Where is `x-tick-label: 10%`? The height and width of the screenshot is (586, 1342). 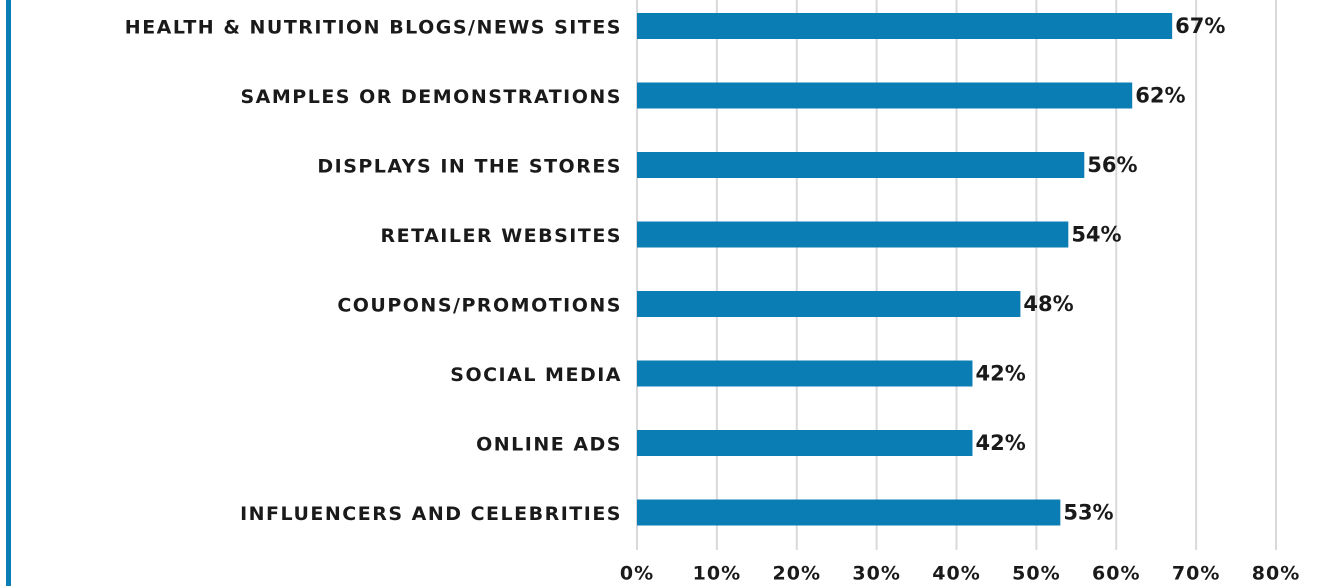 x-tick-label: 10% is located at coordinates (717, 574).